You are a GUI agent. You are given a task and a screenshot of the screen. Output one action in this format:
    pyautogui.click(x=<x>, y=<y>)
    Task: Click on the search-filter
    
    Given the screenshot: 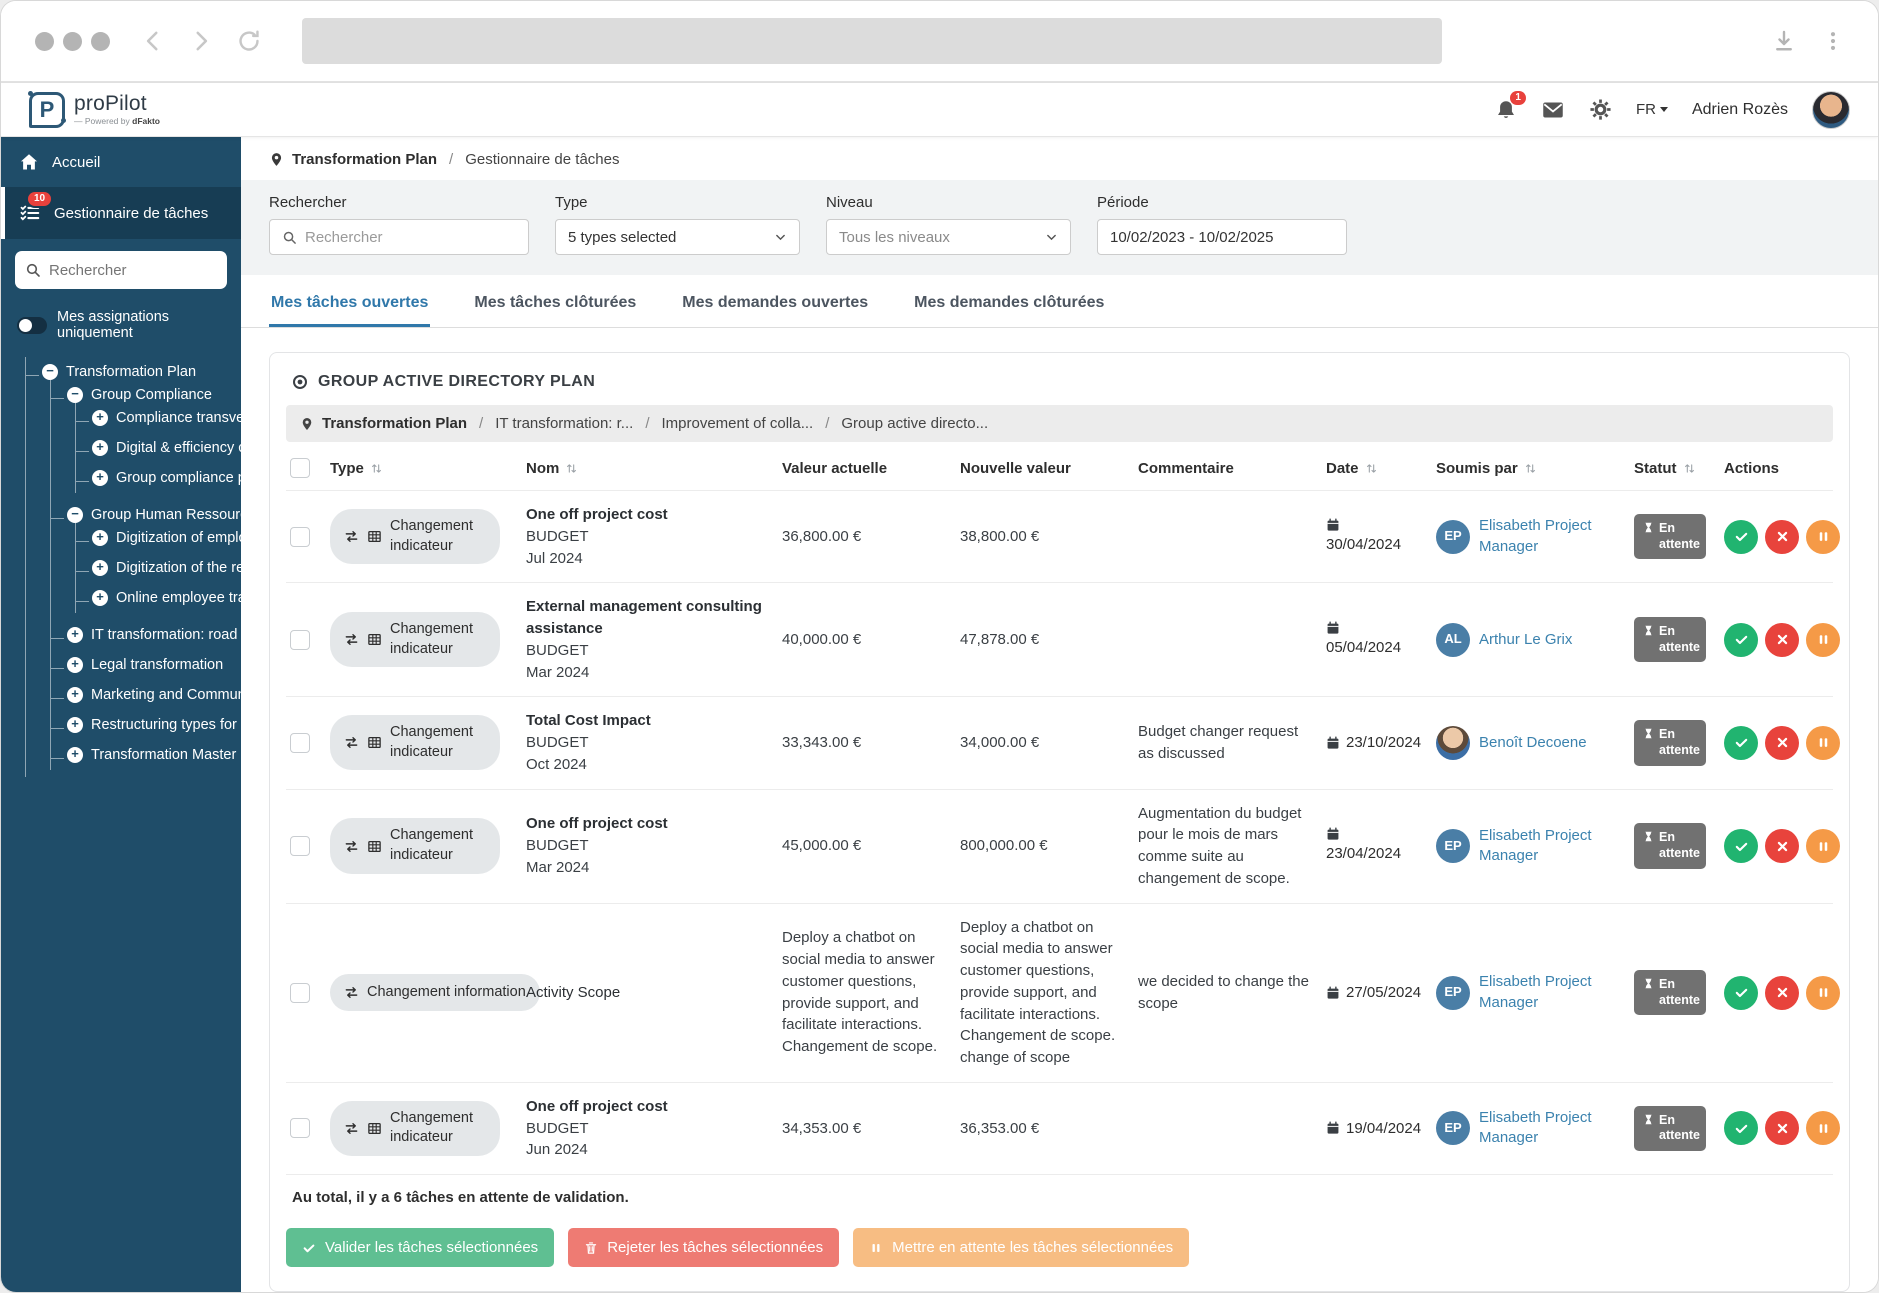 What is the action you would take?
    pyautogui.click(x=399, y=237)
    